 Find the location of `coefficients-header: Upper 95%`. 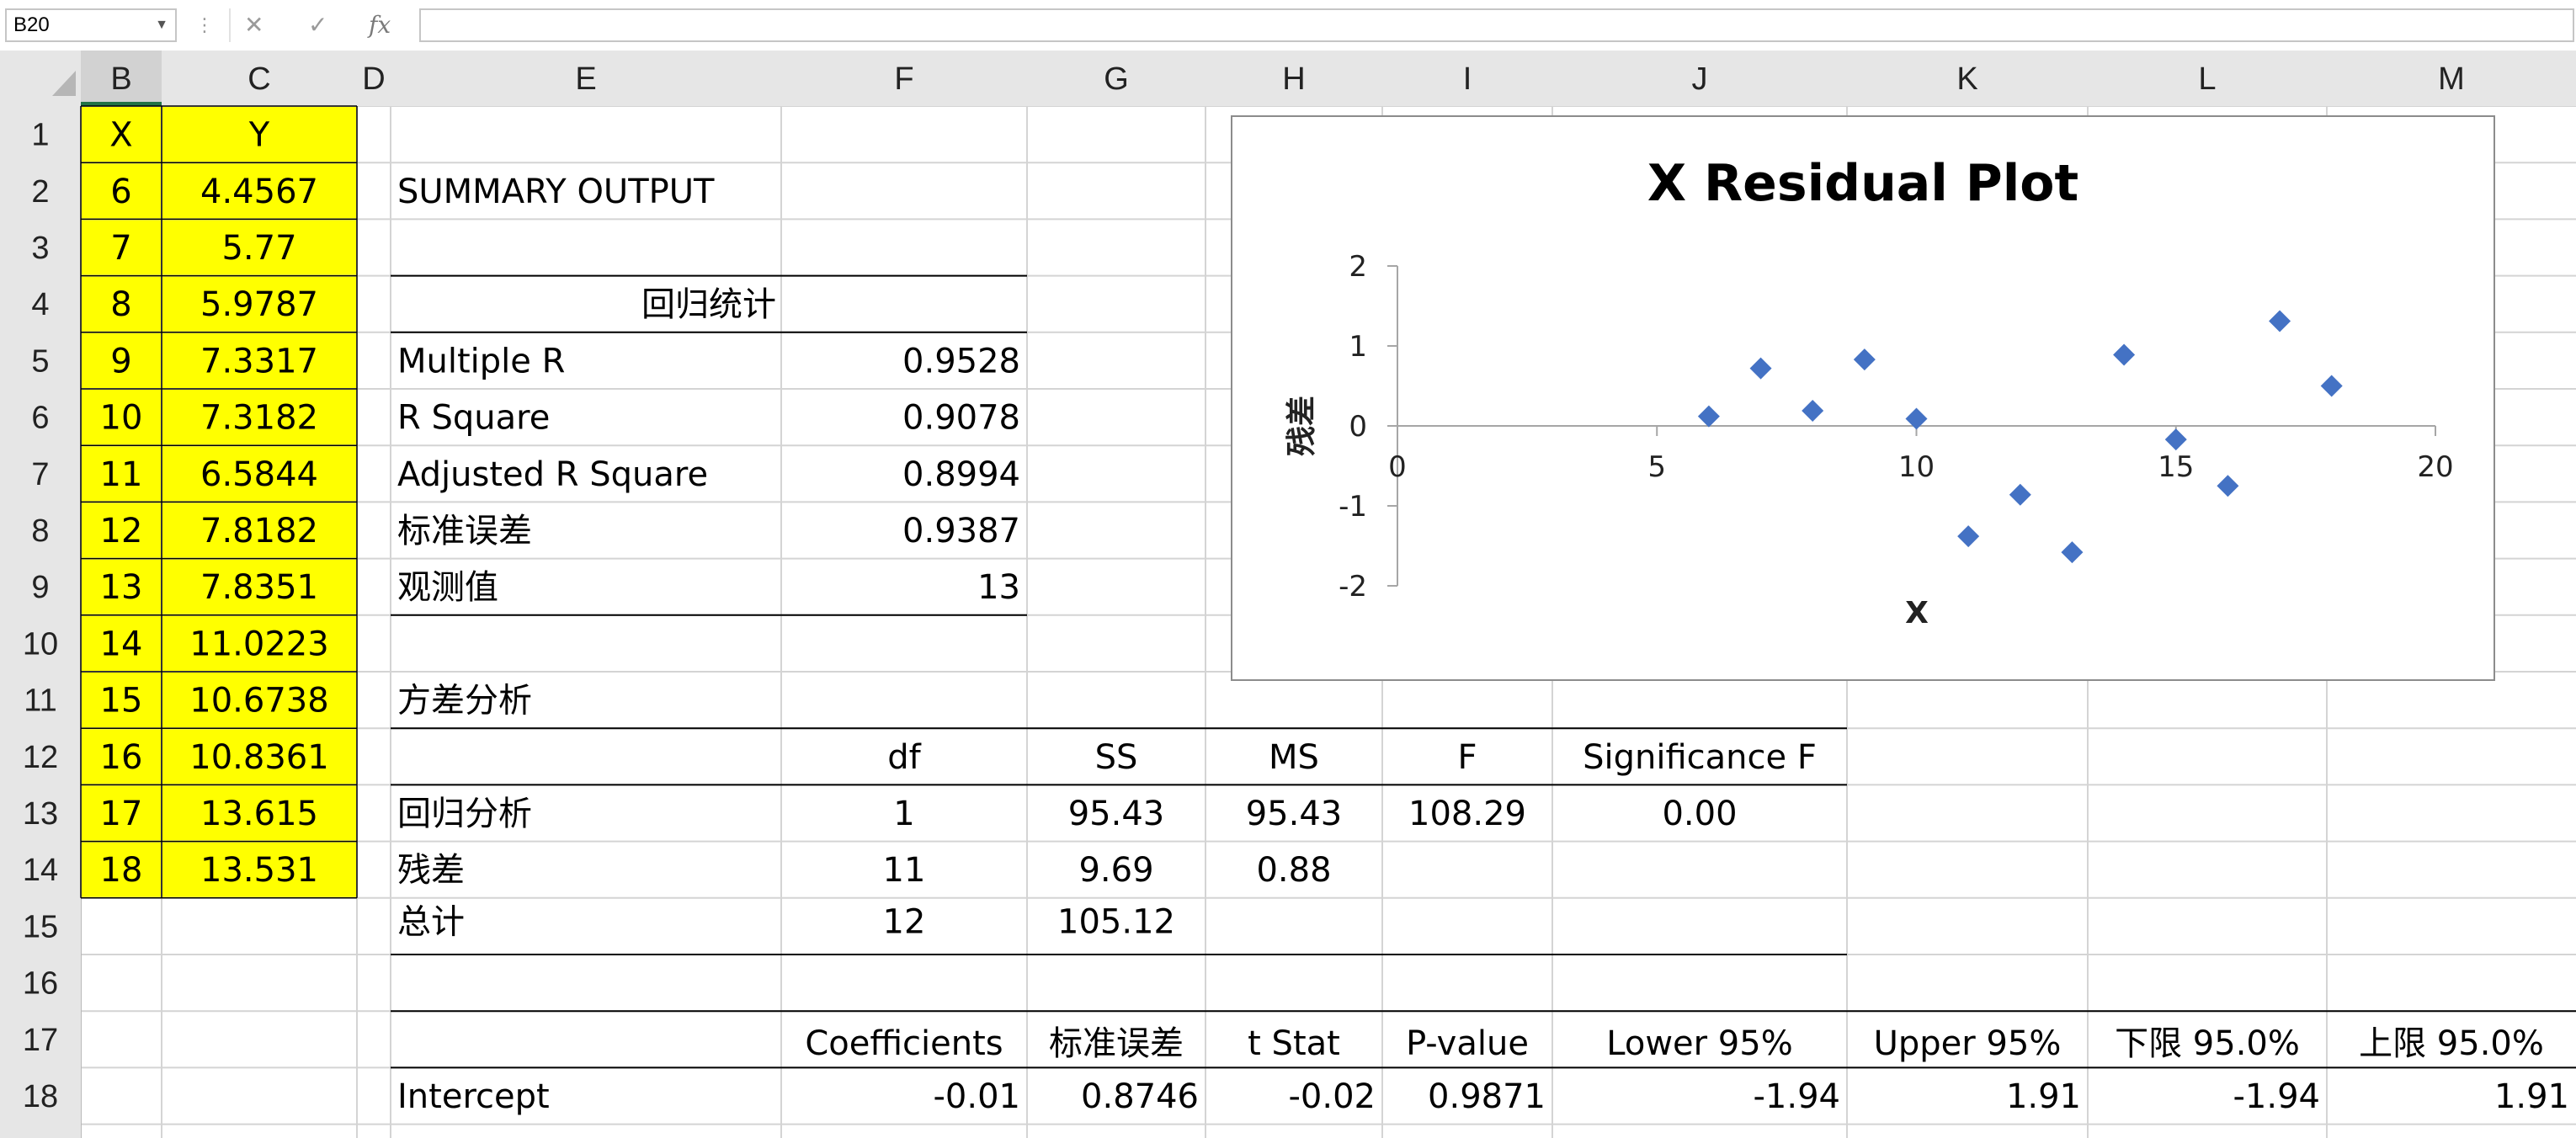

coefficients-header: Upper 95% is located at coordinates (1968, 1043).